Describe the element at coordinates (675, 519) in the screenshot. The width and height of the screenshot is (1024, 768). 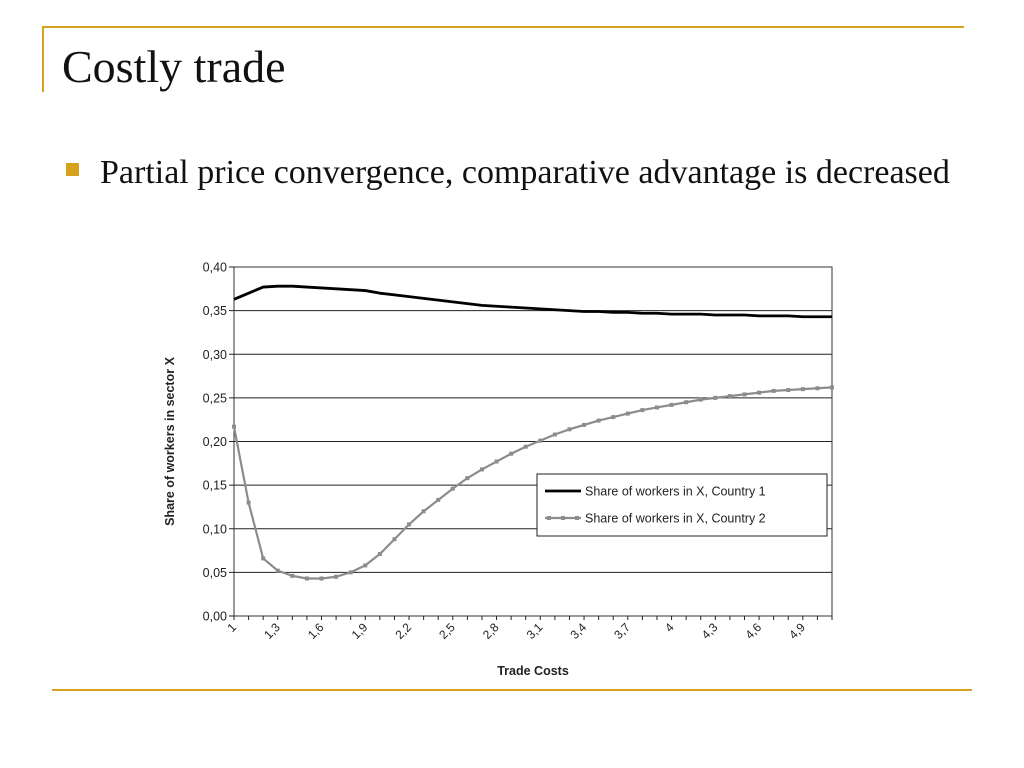
I see `legend-label-2: Share of workers in X, Country 2` at that location.